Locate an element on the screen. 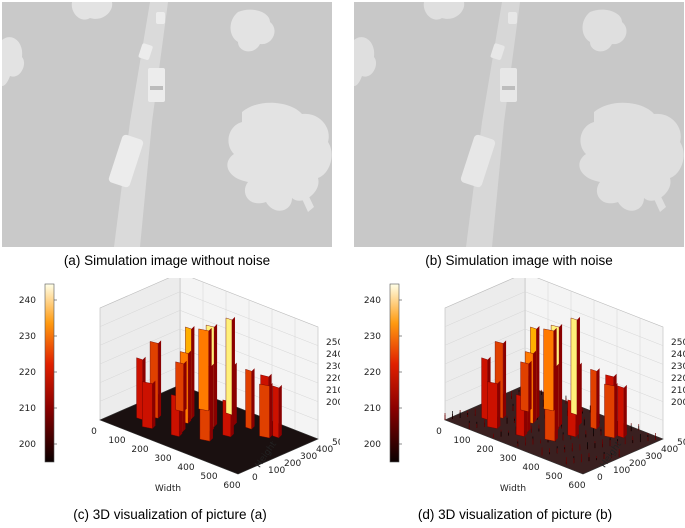 The height and width of the screenshot is (528, 685). y-tick-label: 400 is located at coordinates (669, 450).